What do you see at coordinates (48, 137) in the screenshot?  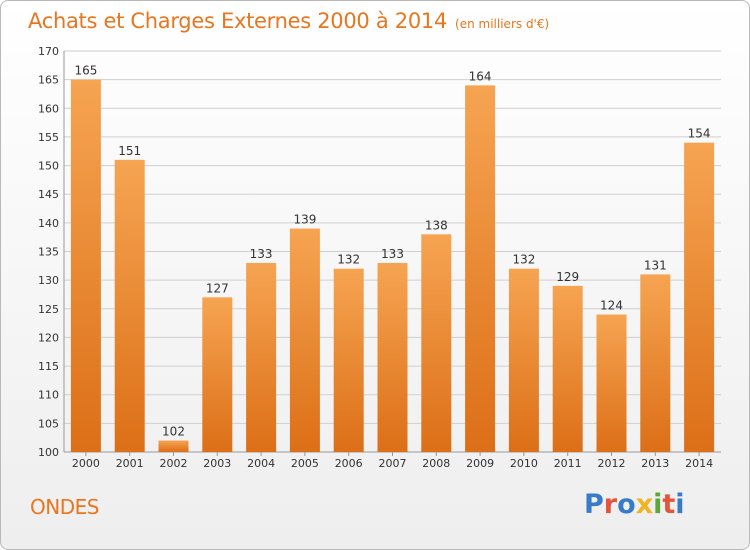 I see `y-tick-label: 155` at bounding box center [48, 137].